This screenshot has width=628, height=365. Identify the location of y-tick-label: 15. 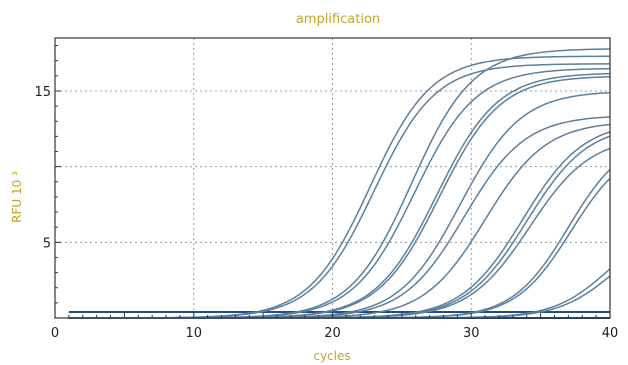
(42, 92).